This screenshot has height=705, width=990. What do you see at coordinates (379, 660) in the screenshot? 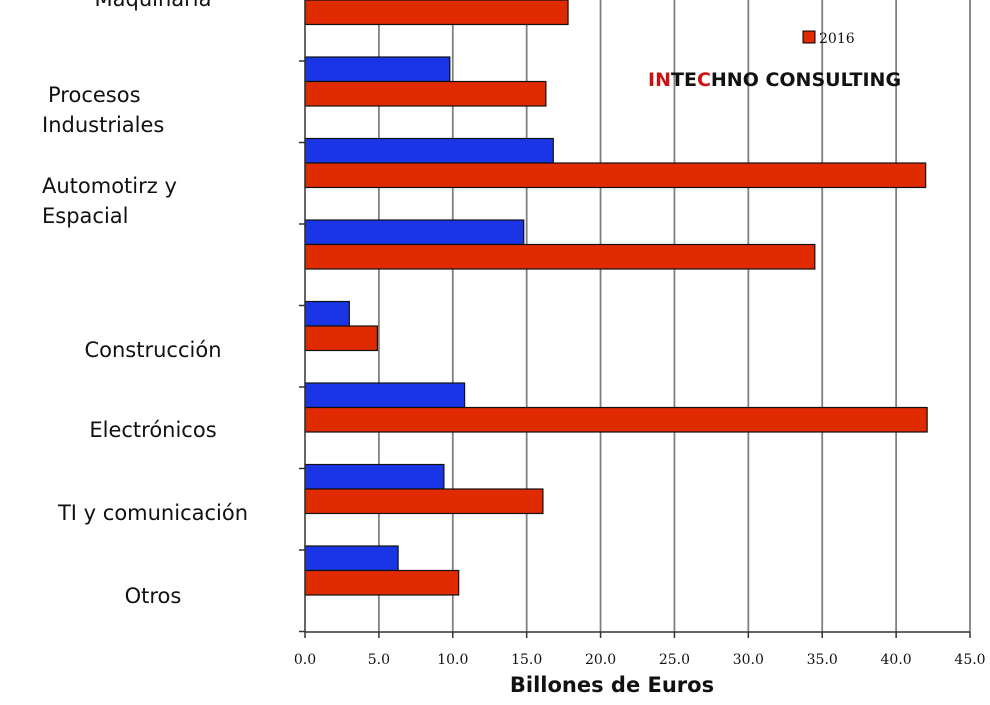
I see `x-tick-label-5.0: 5.0` at bounding box center [379, 660].